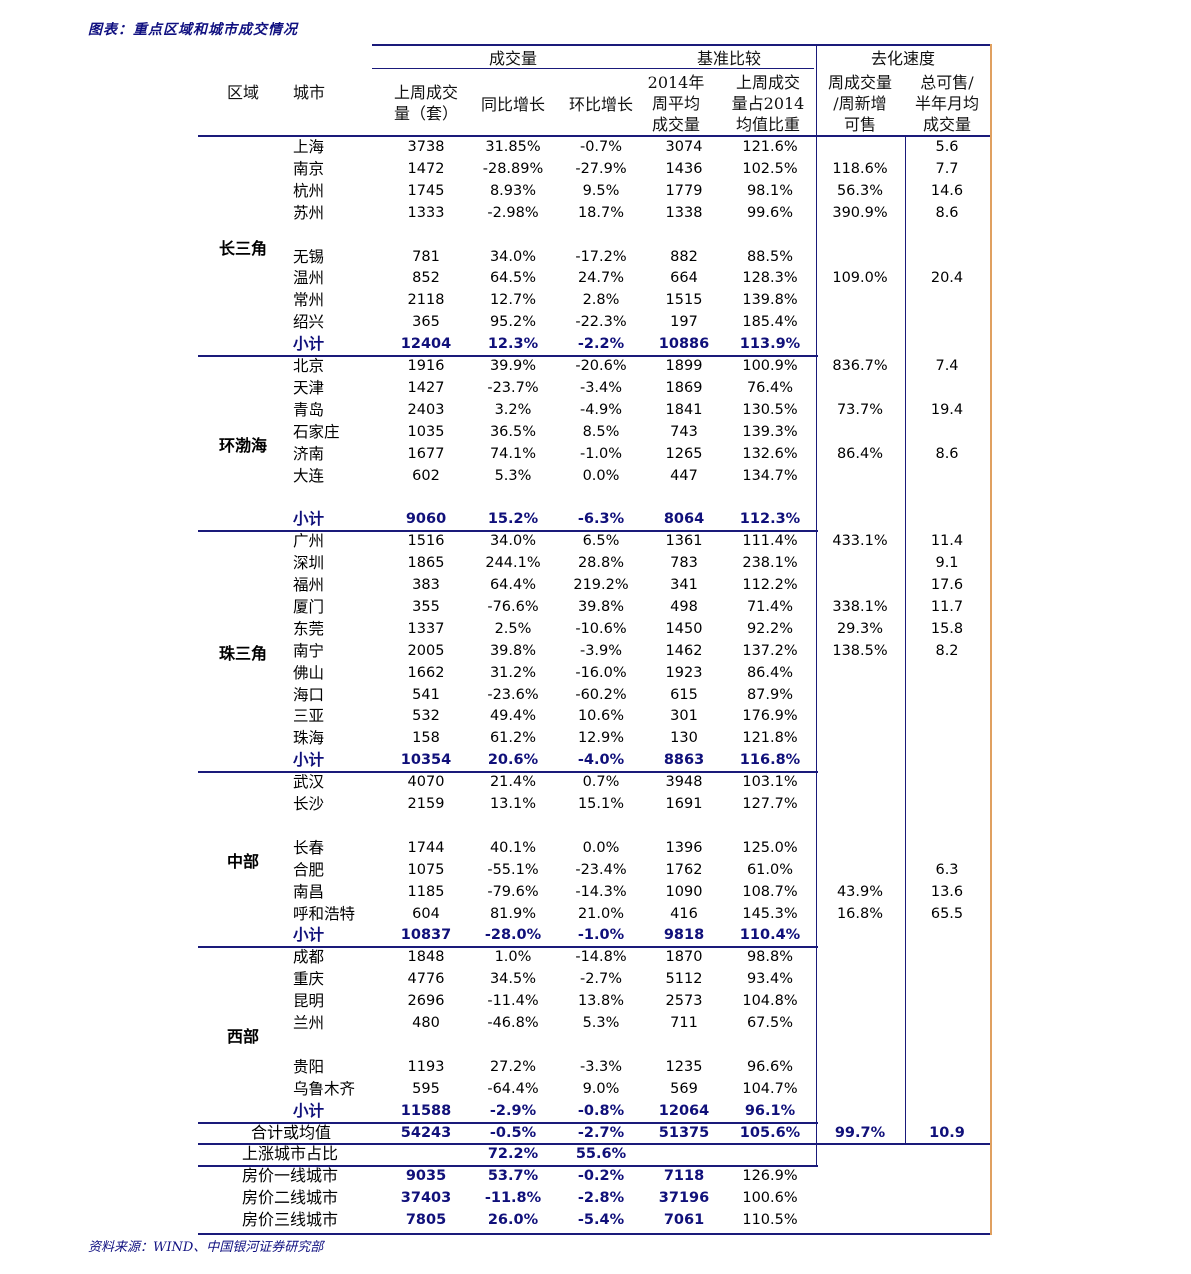  I want to click on cell-yoy: -2.9%, so click(513, 1110).